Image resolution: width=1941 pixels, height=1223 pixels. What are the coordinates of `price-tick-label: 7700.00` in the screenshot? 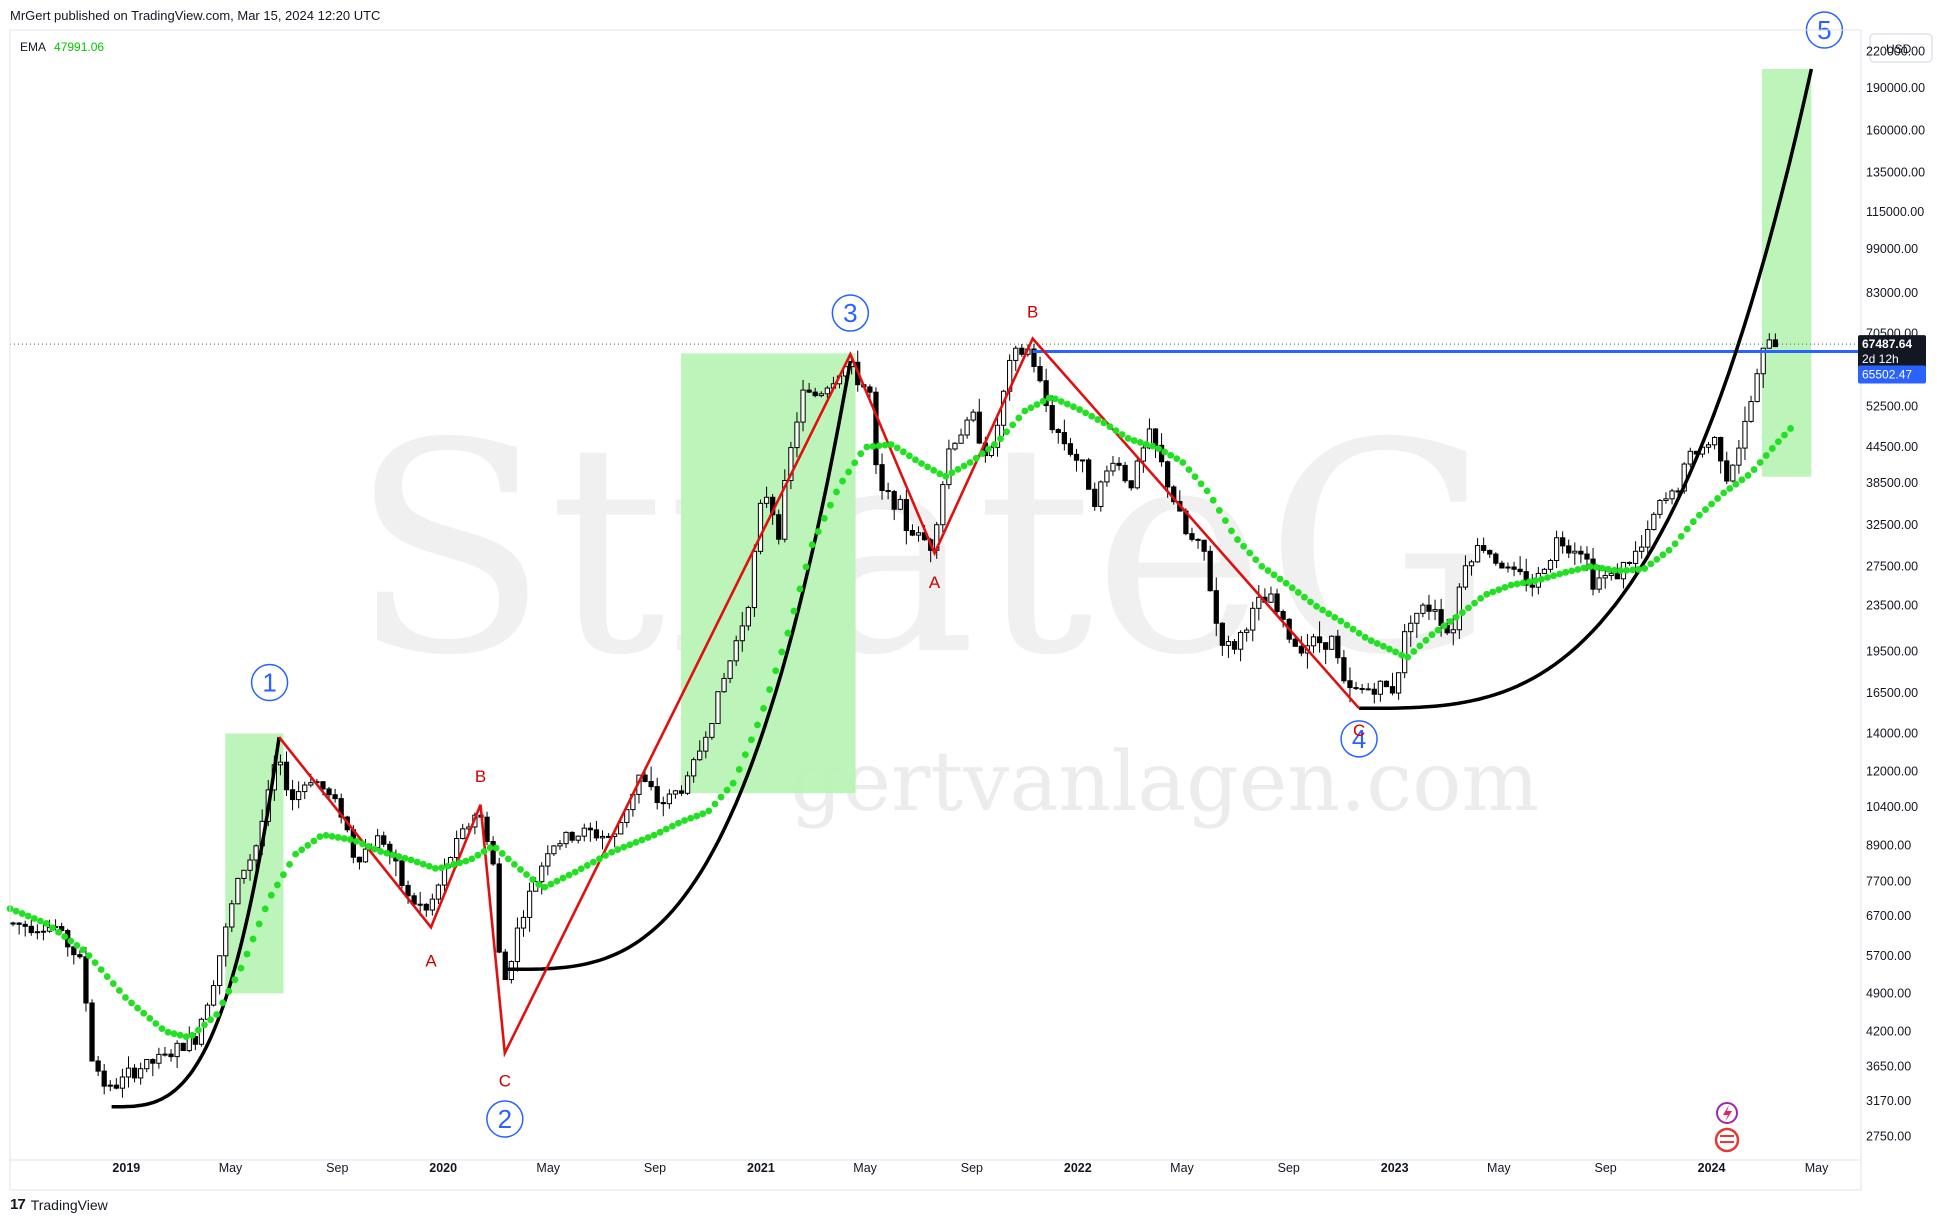 It's located at (1888, 882).